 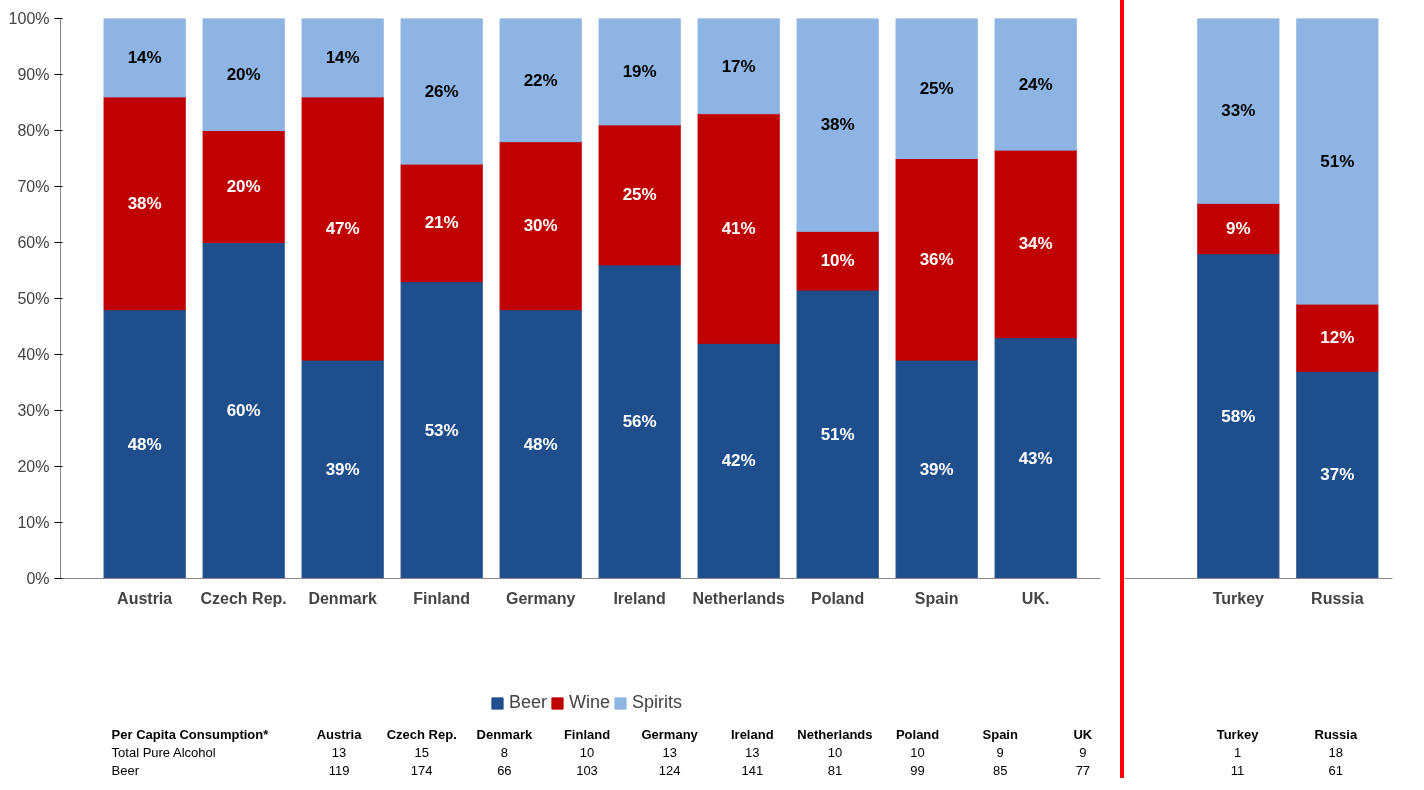 I want to click on data-label: 124, so click(x=669, y=770).